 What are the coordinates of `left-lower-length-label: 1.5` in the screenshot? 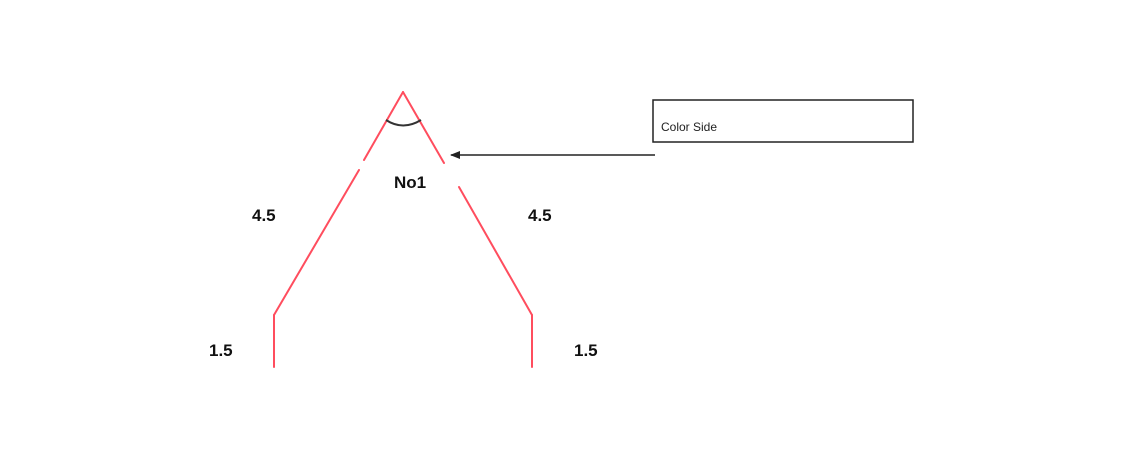 It's located at (221, 350).